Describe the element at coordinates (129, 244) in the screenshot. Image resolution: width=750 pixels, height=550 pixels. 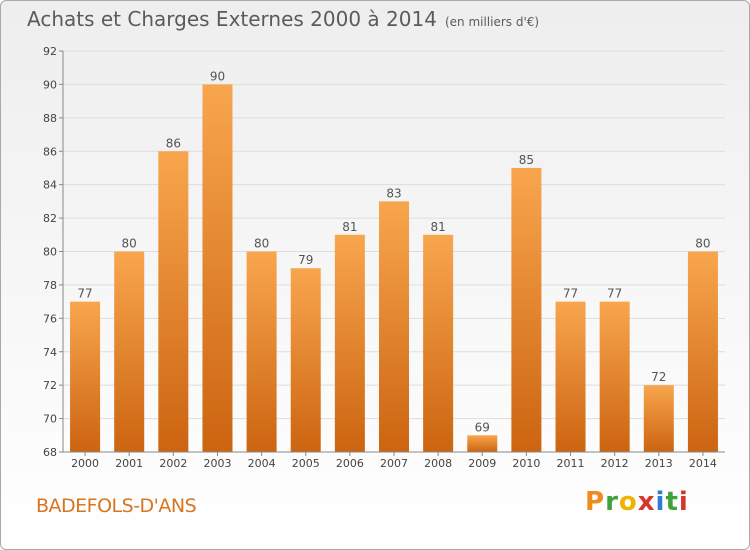
I see `value-label-2001: 80` at that location.